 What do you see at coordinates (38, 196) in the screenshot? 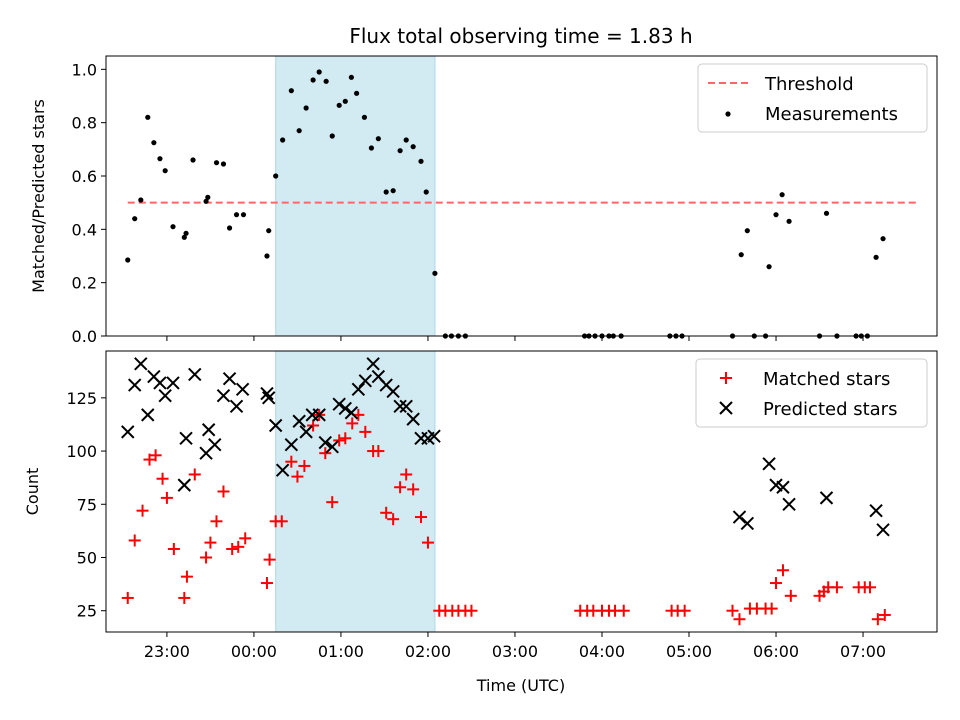
I see `ratio-y-axis-label: Matched/Predicted stars` at bounding box center [38, 196].